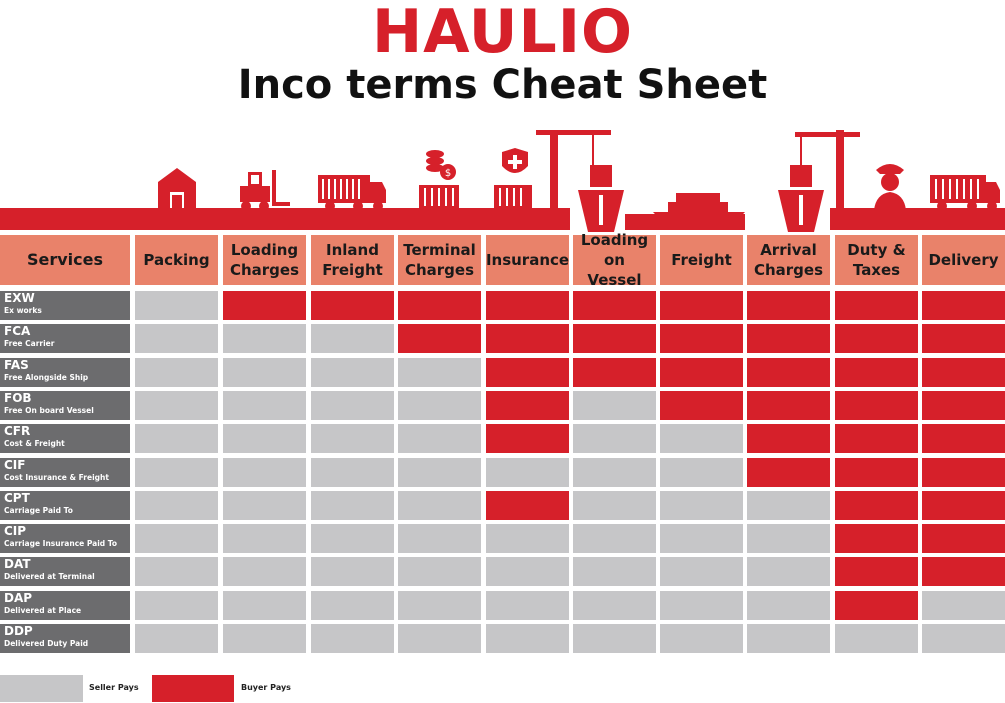 Image resolution: width=1005 pixels, height=703 pixels. What do you see at coordinates (61, 543) in the screenshot?
I see `incoterm-name: Carriage Insurance Paid To` at bounding box center [61, 543].